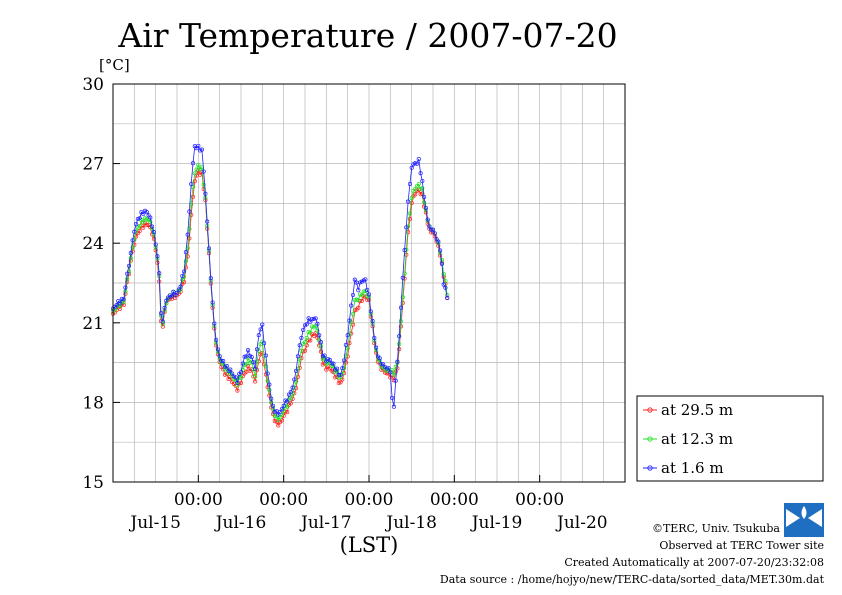  Describe the element at coordinates (367, 35) in the screenshot. I see `chart-title: Air Temperature / 2007-07-20` at that location.